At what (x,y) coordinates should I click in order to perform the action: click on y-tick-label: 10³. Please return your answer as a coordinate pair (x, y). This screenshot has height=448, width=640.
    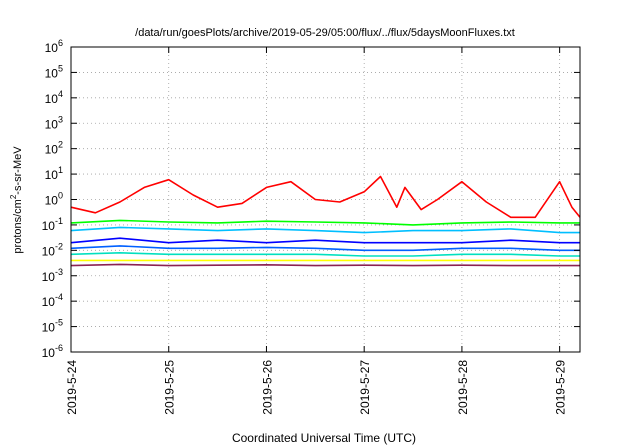
    Looking at the image, I should click on (54, 122).